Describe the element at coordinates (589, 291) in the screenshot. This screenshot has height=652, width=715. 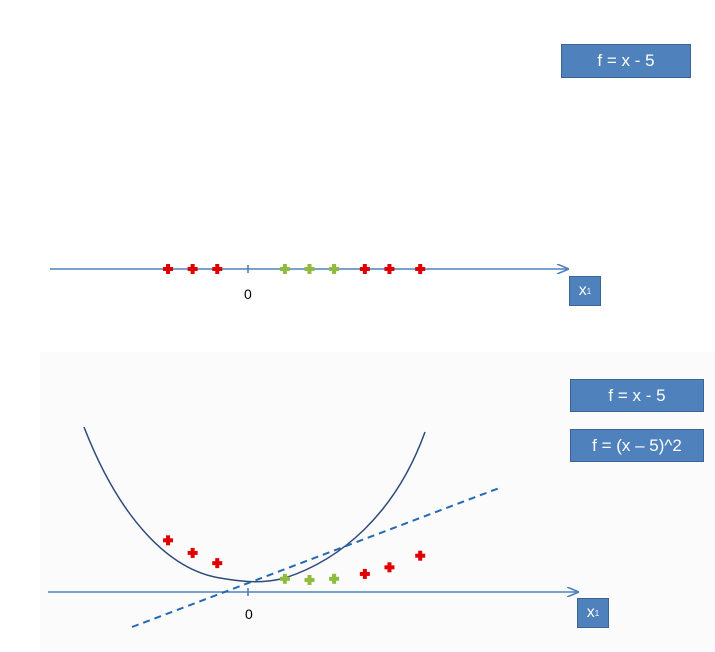
I see `top-axis-label-subscript: 1` at that location.